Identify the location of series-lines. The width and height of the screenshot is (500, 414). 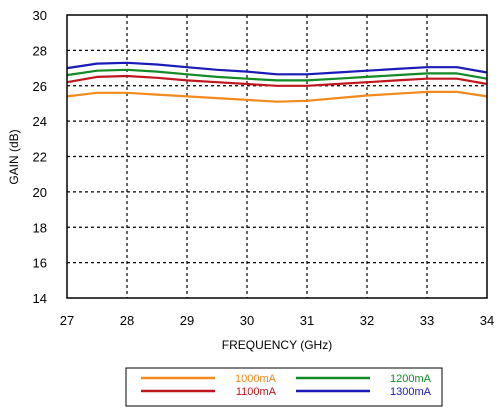
(277, 82).